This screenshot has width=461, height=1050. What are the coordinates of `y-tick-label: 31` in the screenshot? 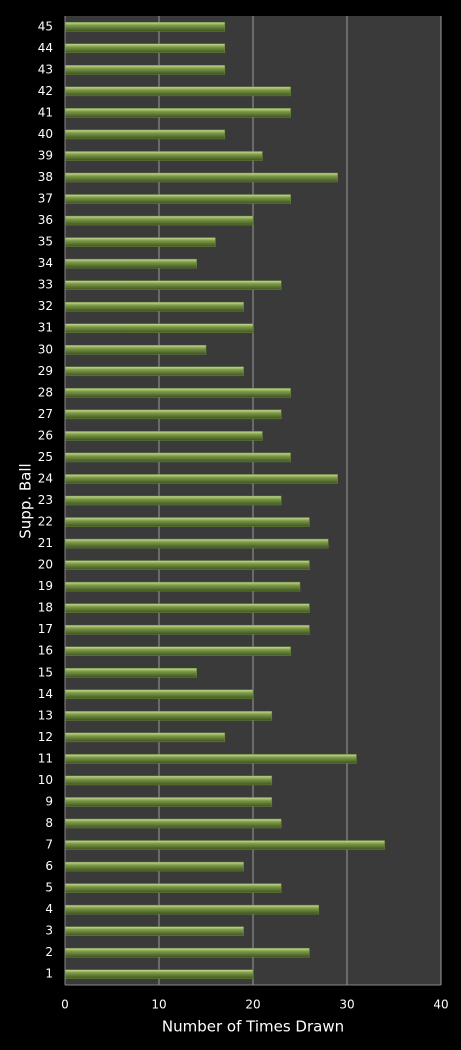 It's located at (45, 328).